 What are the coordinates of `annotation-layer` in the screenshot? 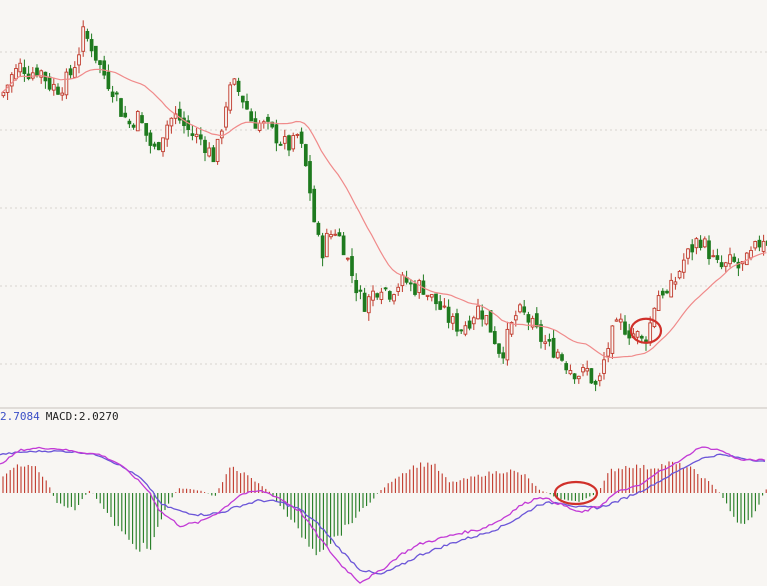 It's located at (608, 411).